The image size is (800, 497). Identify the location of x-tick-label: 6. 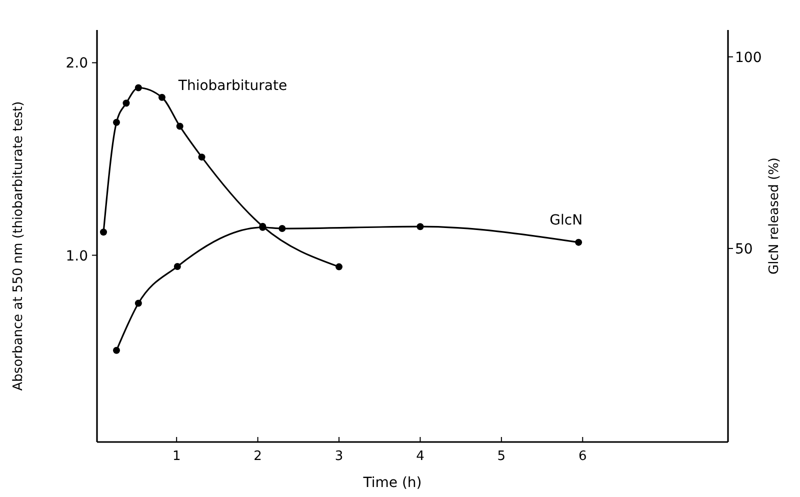
(582, 456).